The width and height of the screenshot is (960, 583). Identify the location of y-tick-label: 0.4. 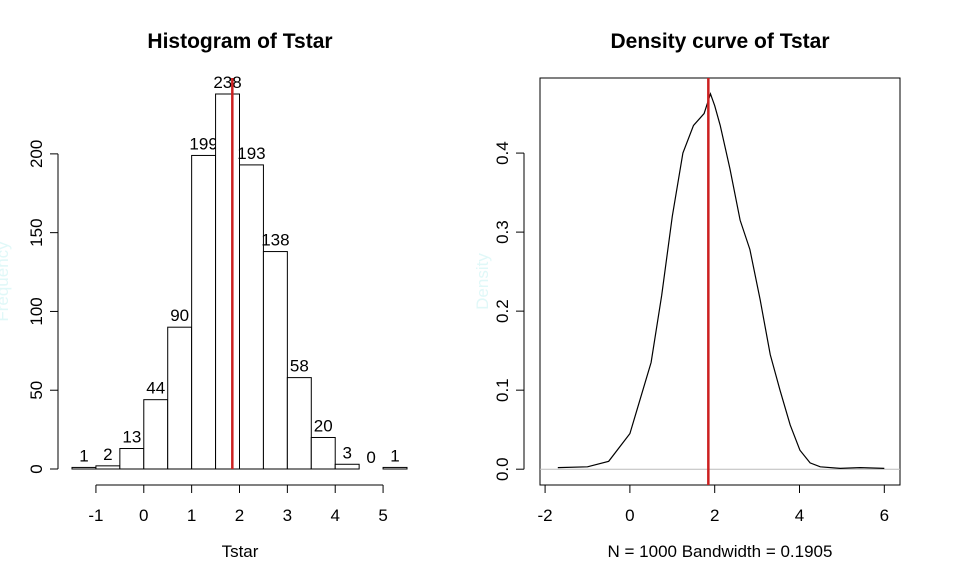
(502, 153).